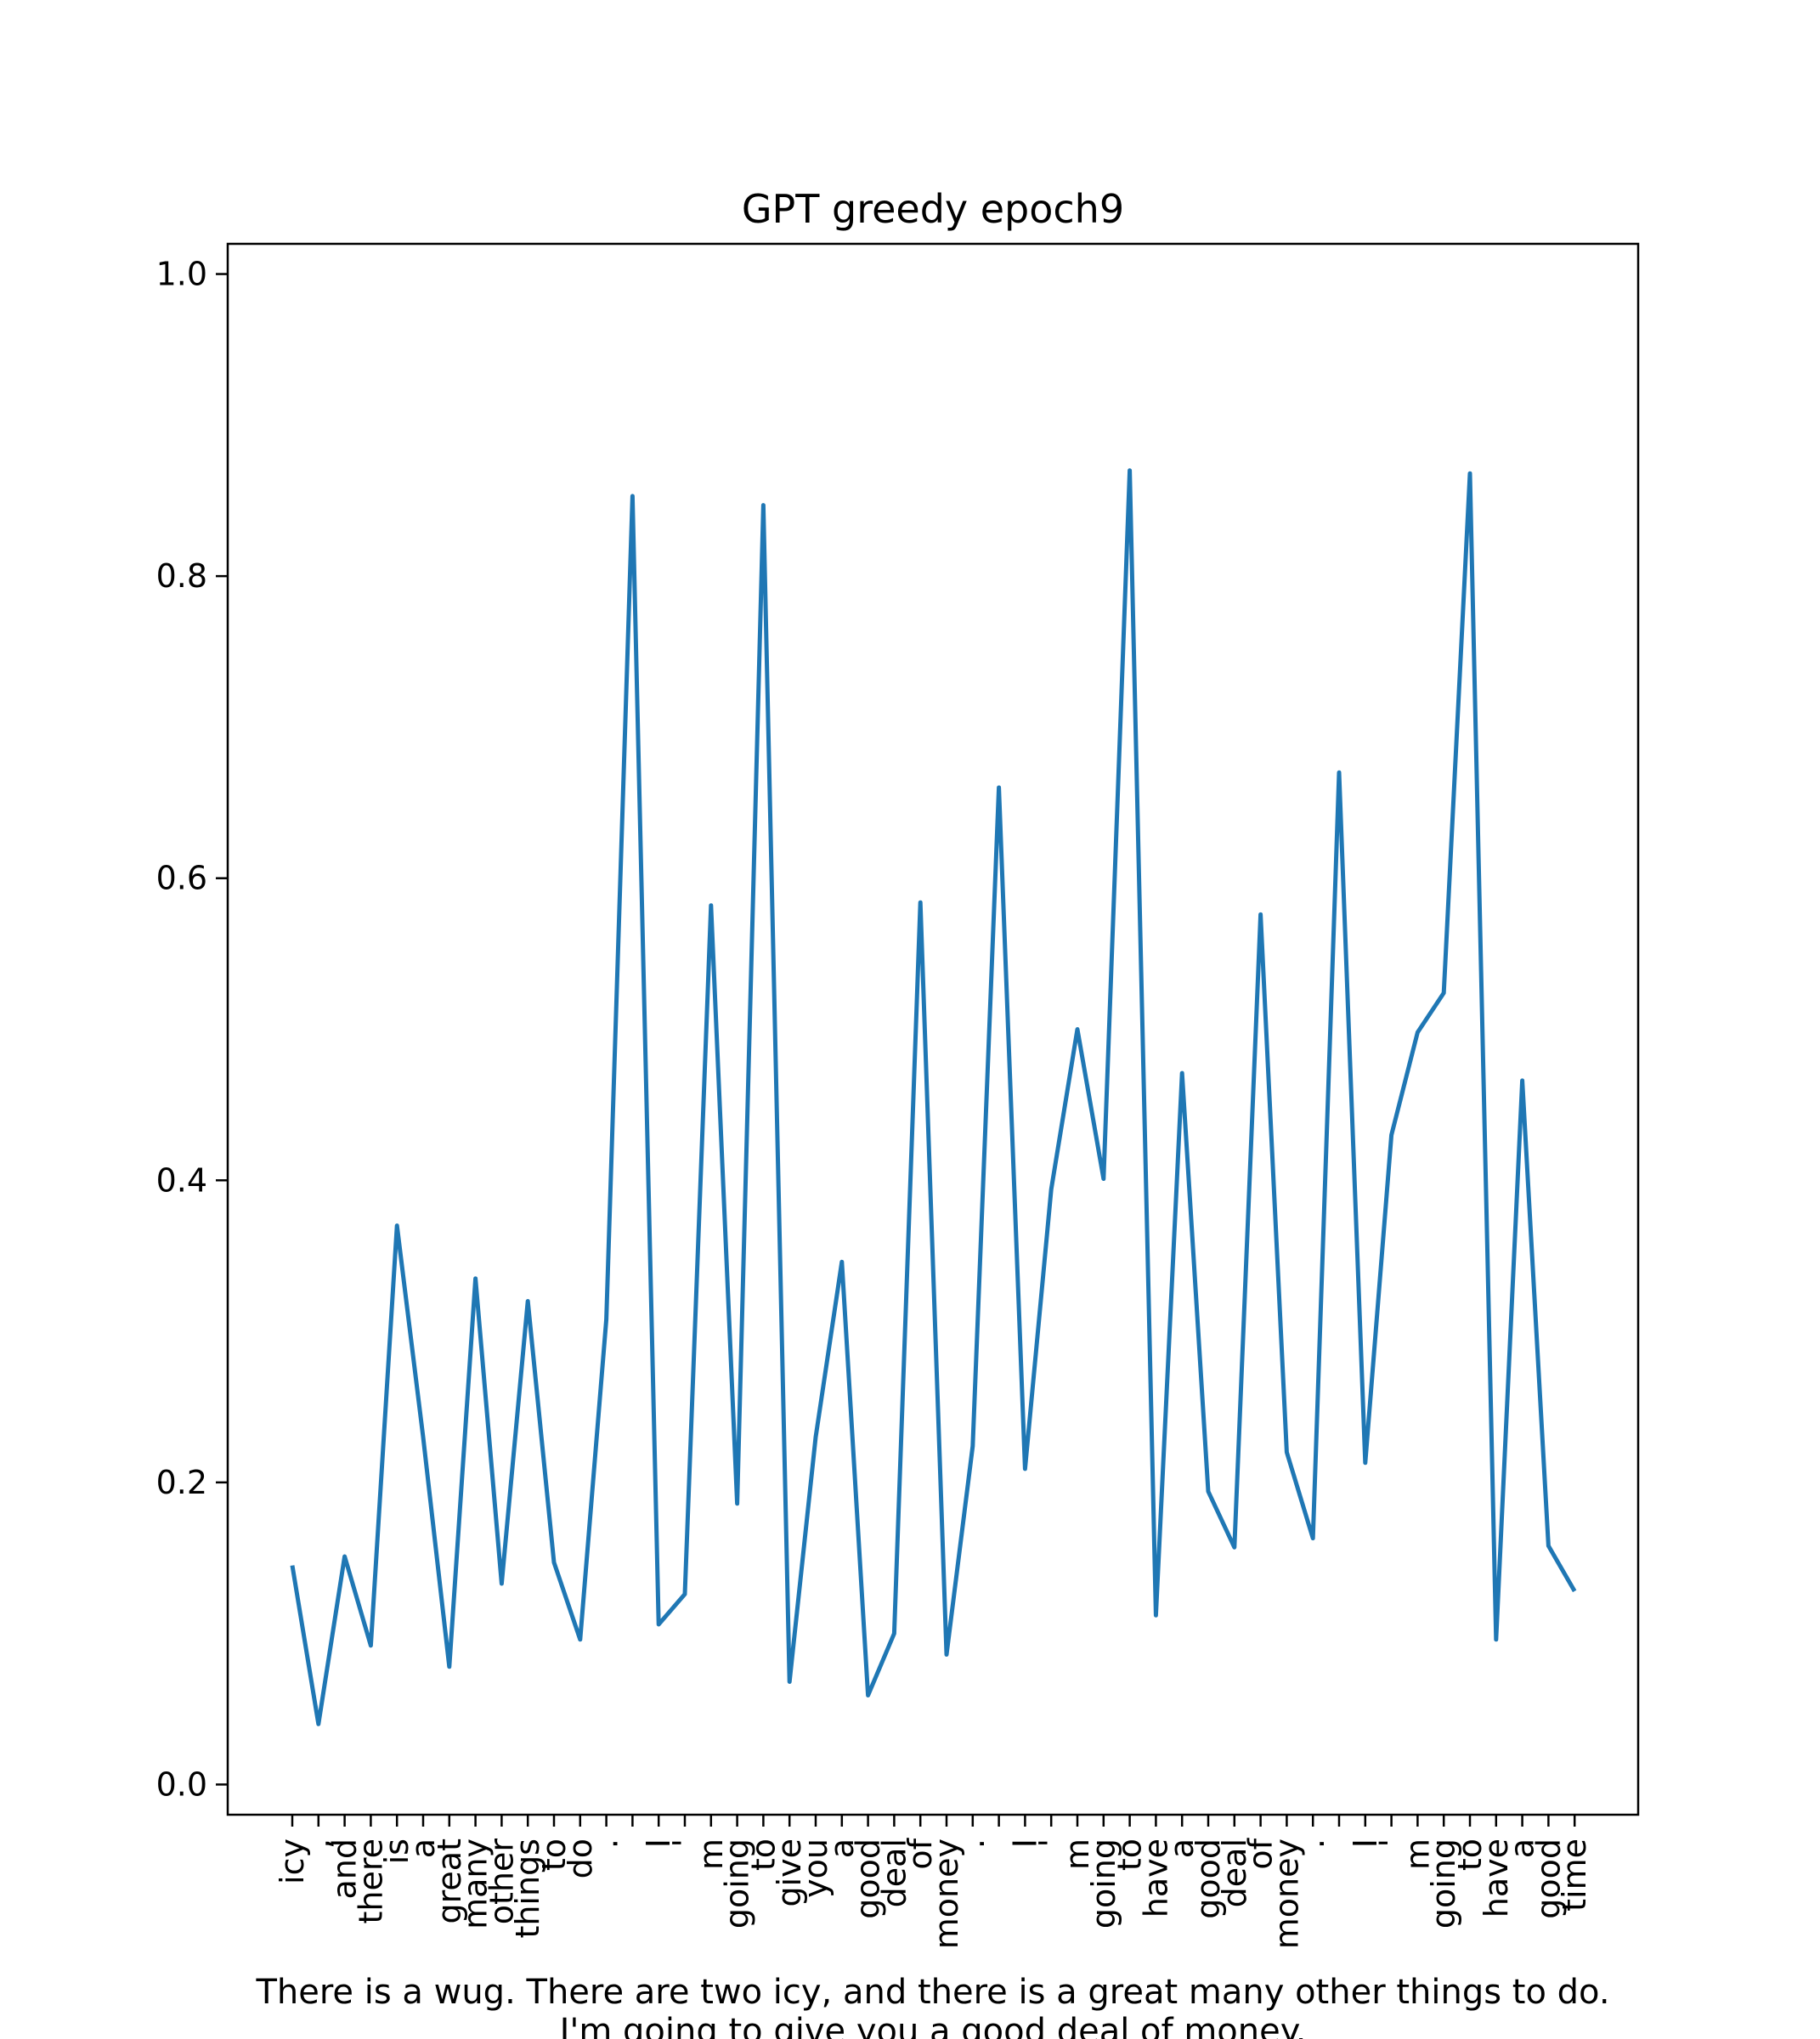 The width and height of the screenshot is (1820, 2039). What do you see at coordinates (527, 1888) in the screenshot?
I see `x-tick-label: things` at bounding box center [527, 1888].